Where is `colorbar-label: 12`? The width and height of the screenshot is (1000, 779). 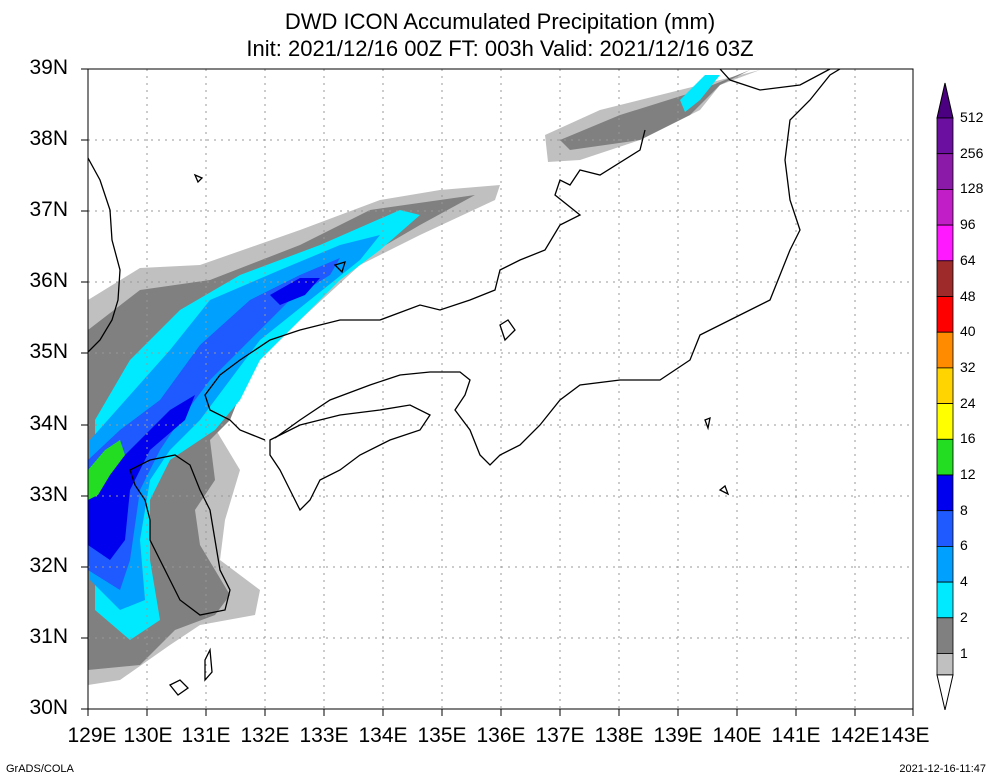
colorbar-label: 12 is located at coordinates (968, 474).